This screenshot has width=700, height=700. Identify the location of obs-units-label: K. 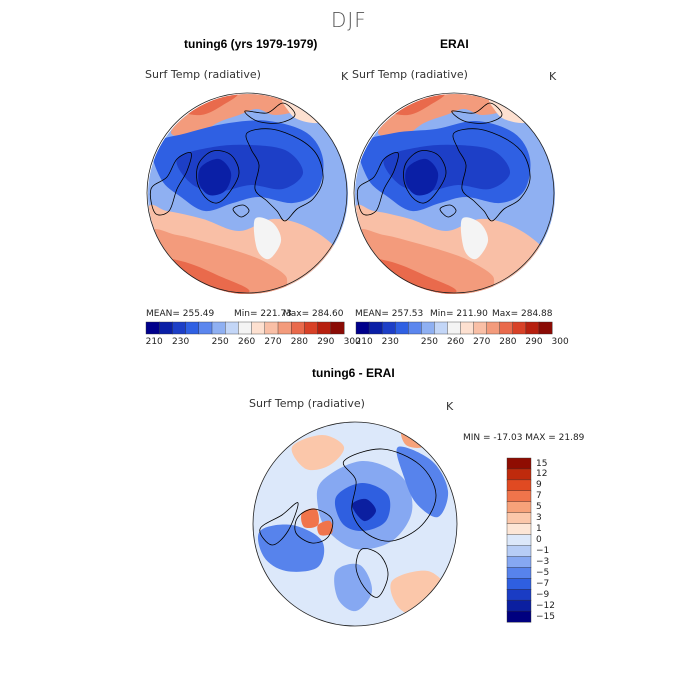
(553, 76).